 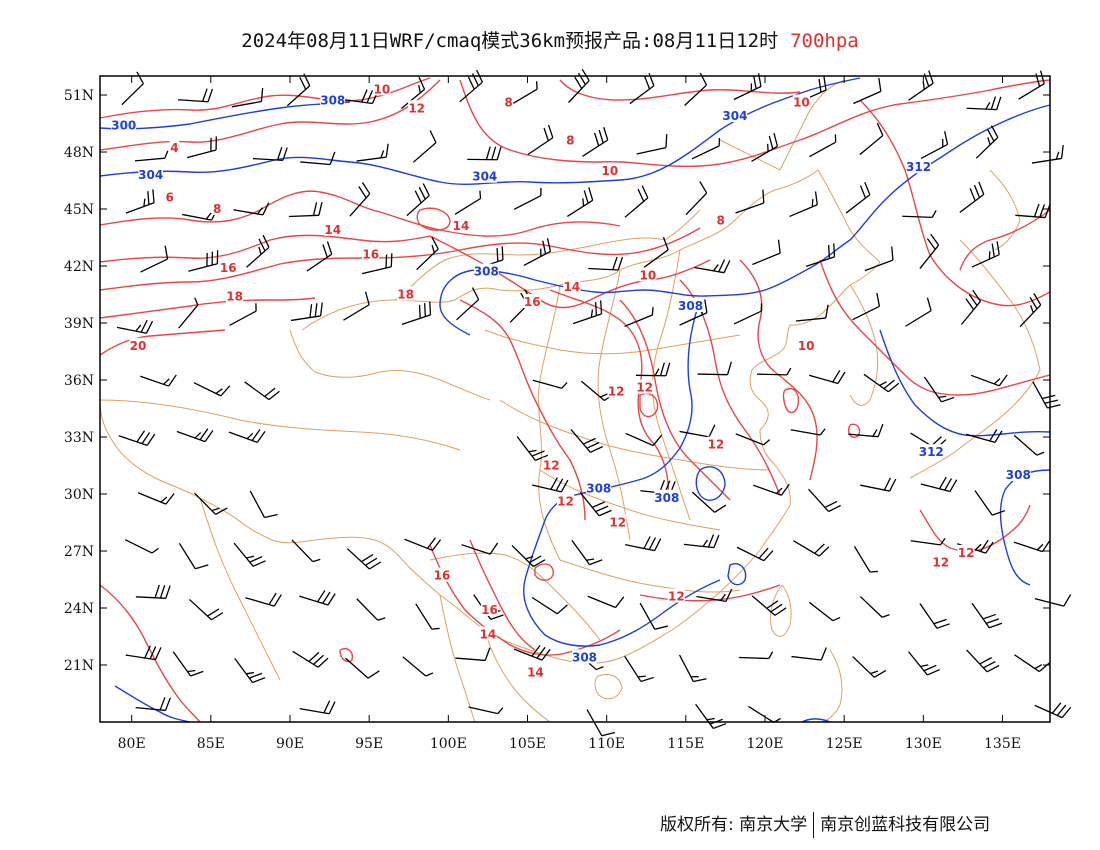 I want to click on temperature-label: 14, so click(x=535, y=673).